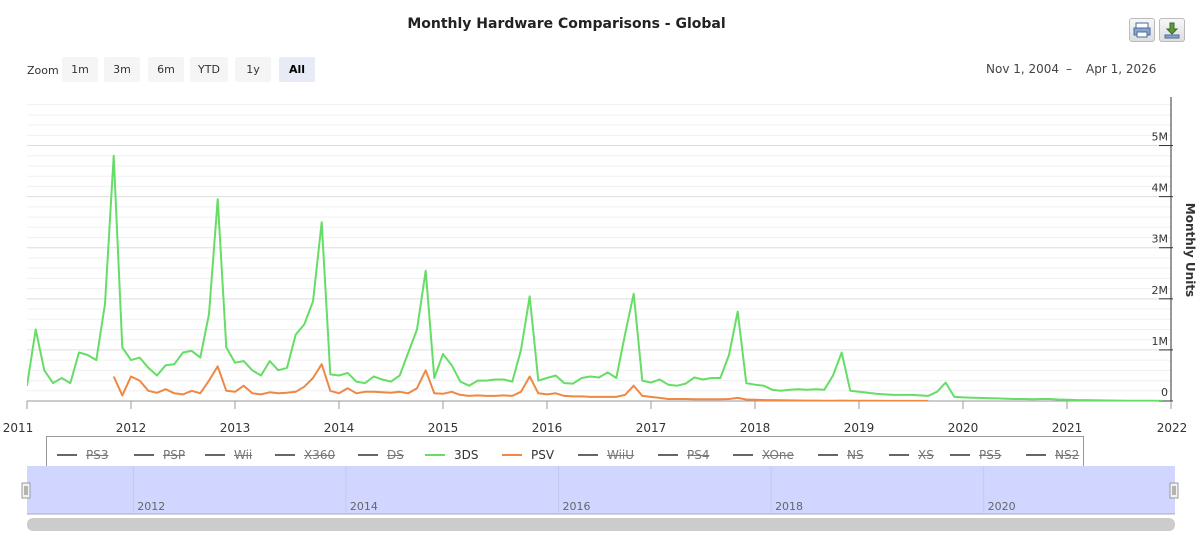 The height and width of the screenshot is (550, 1200). Describe the element at coordinates (1002, 506) in the screenshot. I see `navigator-label: 2020` at that location.